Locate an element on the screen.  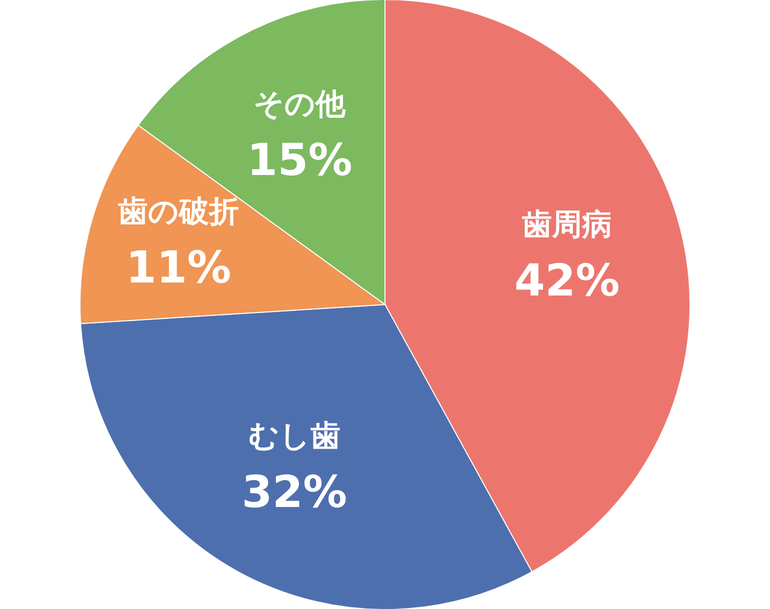
slice-label: その他 is located at coordinates (300, 104).